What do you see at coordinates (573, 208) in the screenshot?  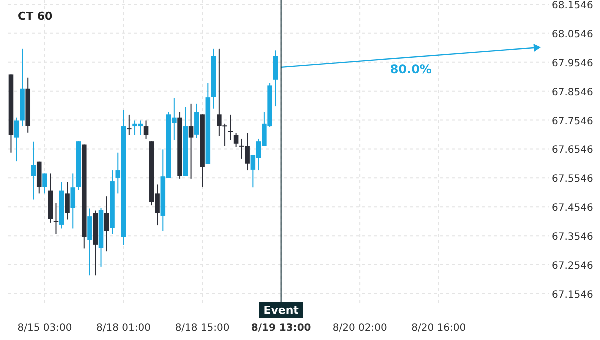 I see `y-tick-label: 67.4546` at bounding box center [573, 208].